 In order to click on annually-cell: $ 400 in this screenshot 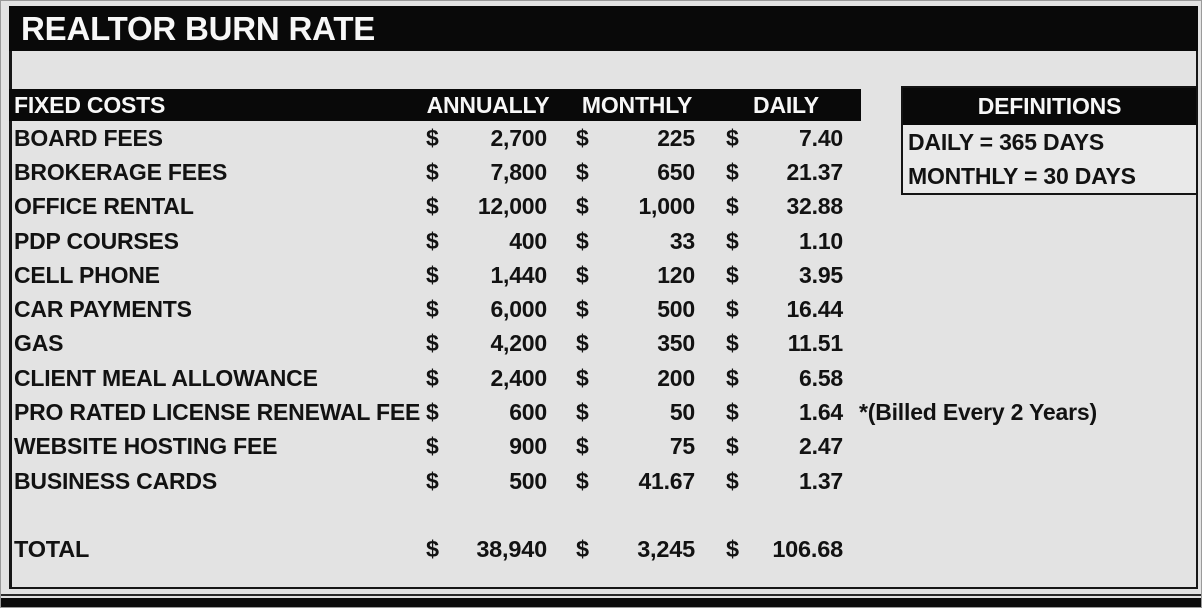, I will do `click(488, 241)`.